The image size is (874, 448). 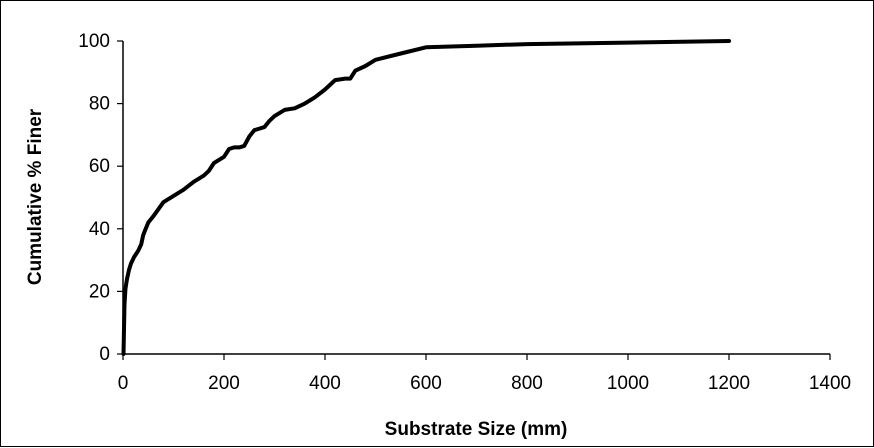 What do you see at coordinates (830, 383) in the screenshot?
I see `x-tick-label: 1400` at bounding box center [830, 383].